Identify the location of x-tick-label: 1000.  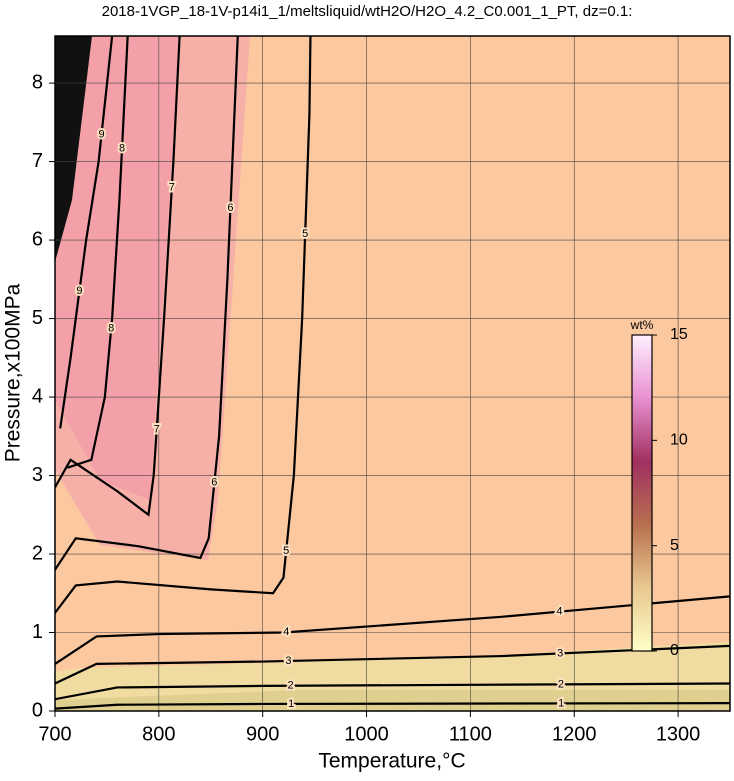
(366, 734).